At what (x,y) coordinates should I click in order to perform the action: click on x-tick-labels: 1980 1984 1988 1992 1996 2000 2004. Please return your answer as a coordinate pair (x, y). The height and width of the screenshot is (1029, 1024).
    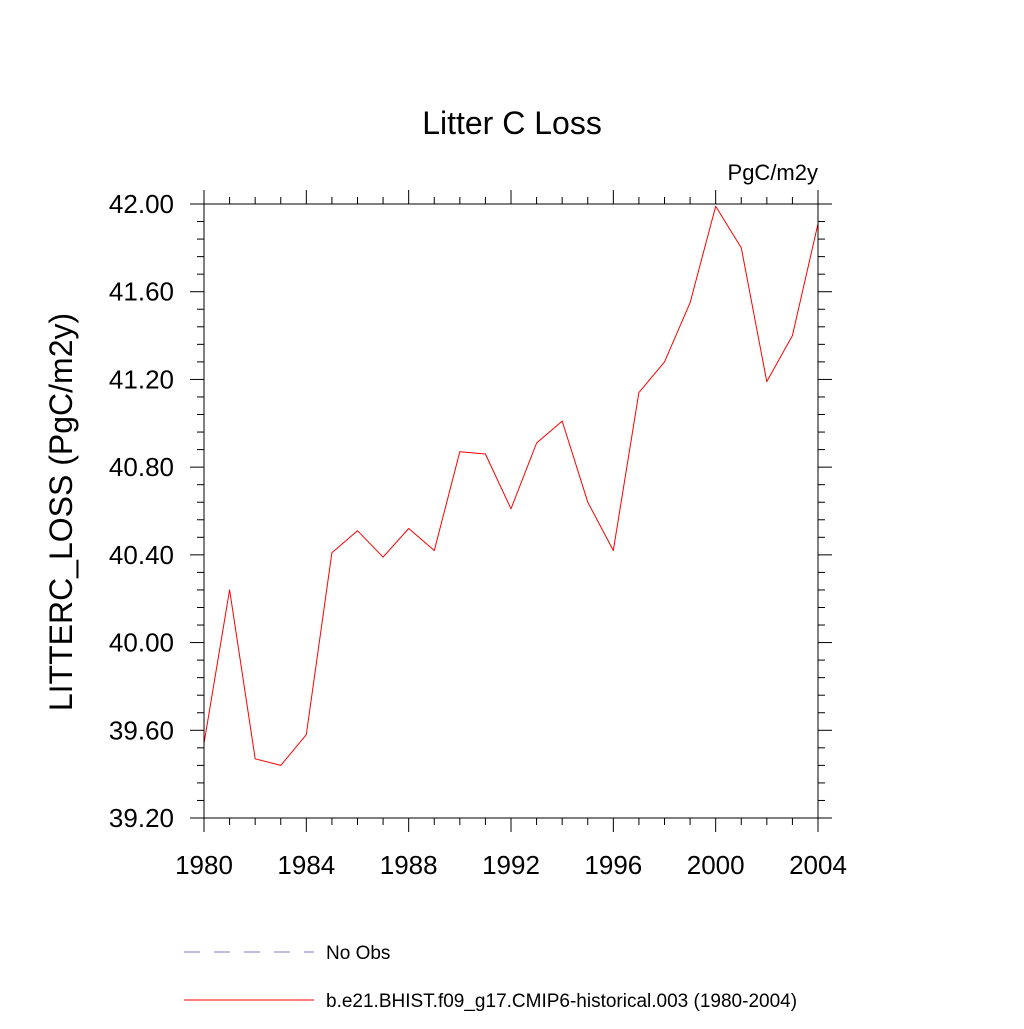
    Looking at the image, I should click on (511, 865).